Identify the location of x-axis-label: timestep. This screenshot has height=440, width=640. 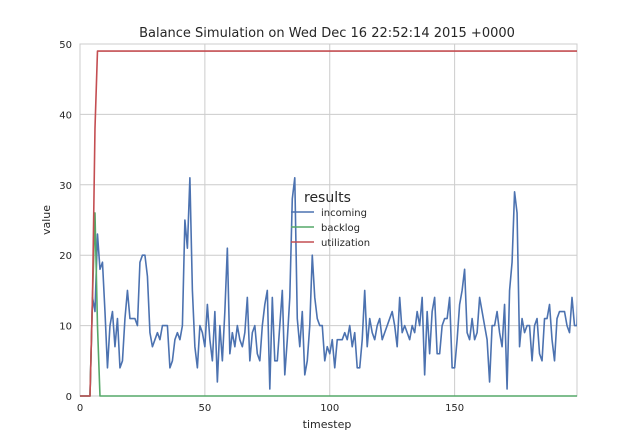
(327, 424).